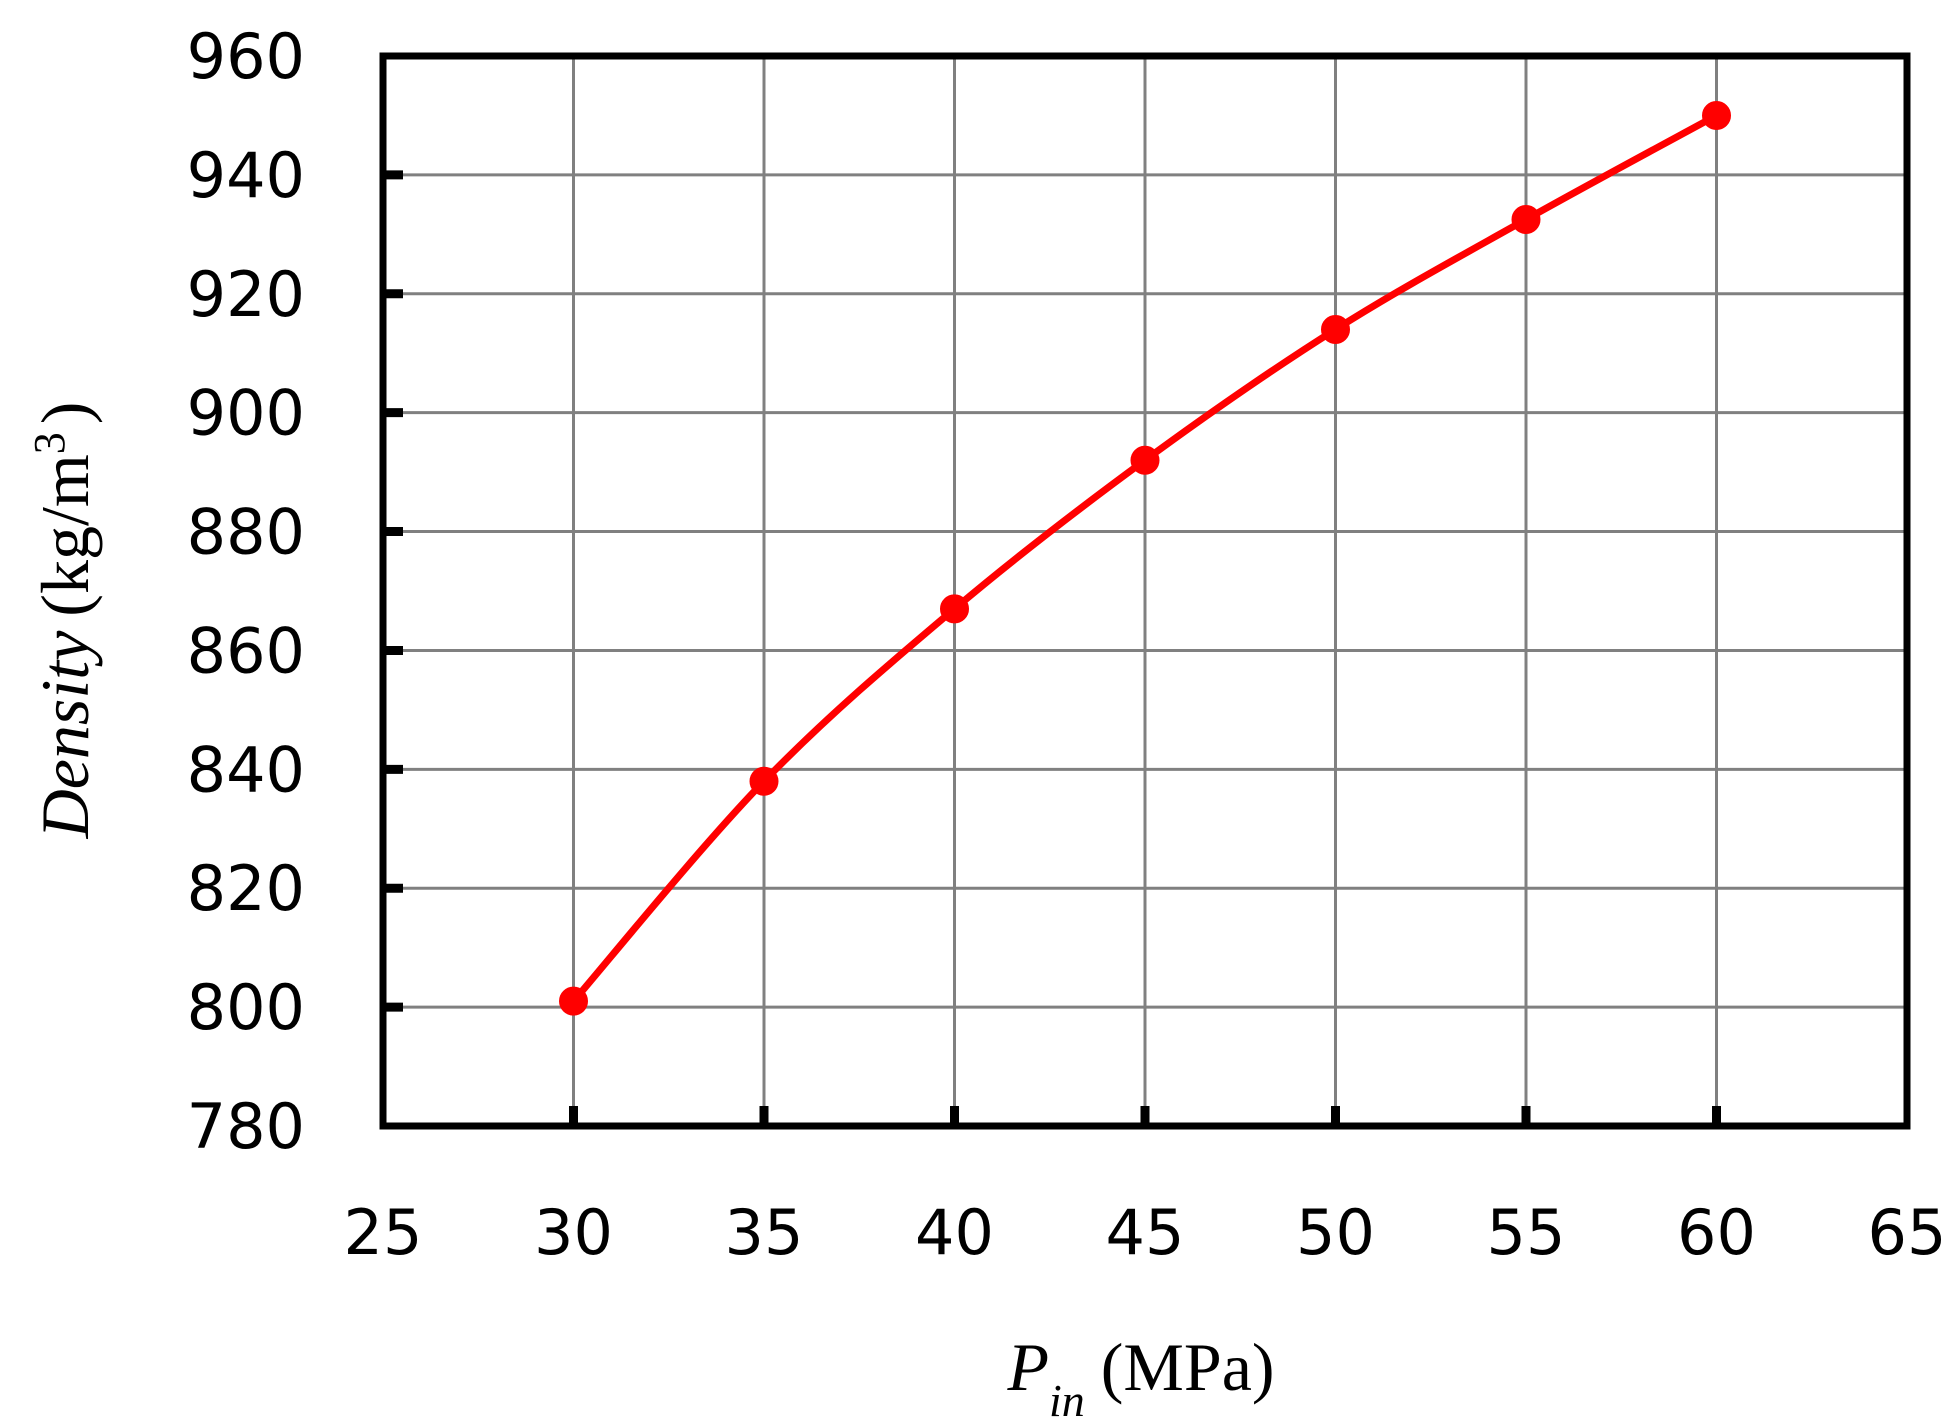 The image size is (1953, 1427). What do you see at coordinates (246, 650) in the screenshot?
I see `y-tick-label: 860` at bounding box center [246, 650].